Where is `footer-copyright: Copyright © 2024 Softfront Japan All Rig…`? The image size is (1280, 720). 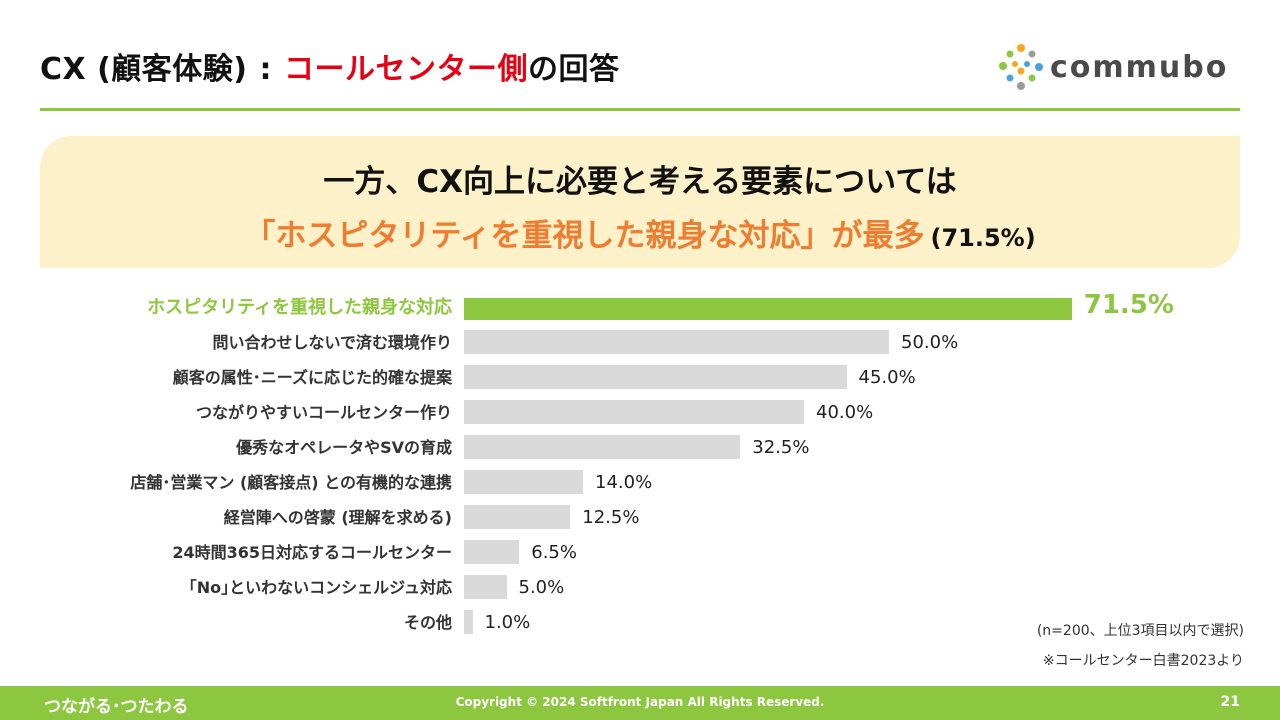 footer-copyright: Copyright © 2024 Softfront Japan All Rig… is located at coordinates (640, 702).